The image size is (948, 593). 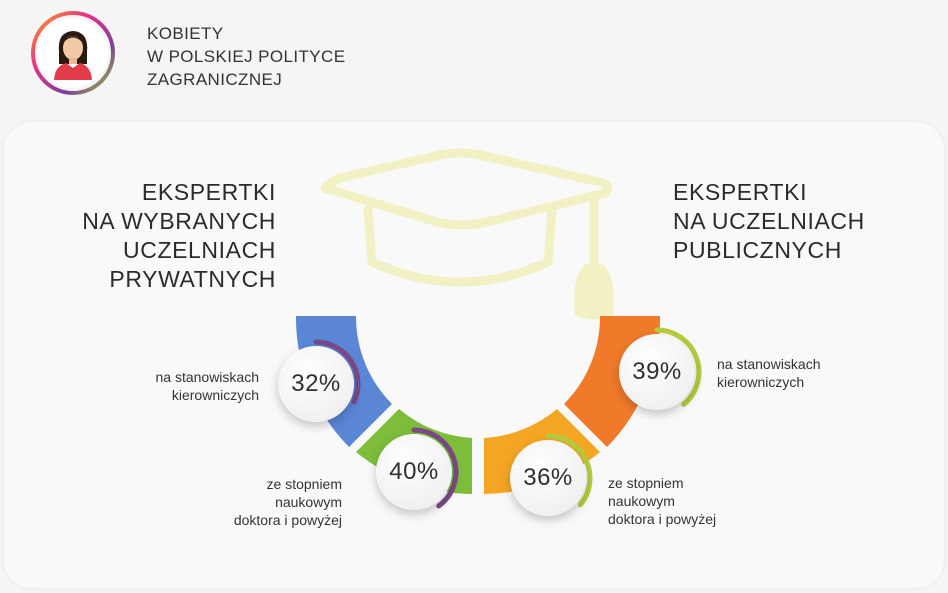 What do you see at coordinates (208, 192) in the screenshot?
I see `left-heading-line: EKSPERTKI` at bounding box center [208, 192].